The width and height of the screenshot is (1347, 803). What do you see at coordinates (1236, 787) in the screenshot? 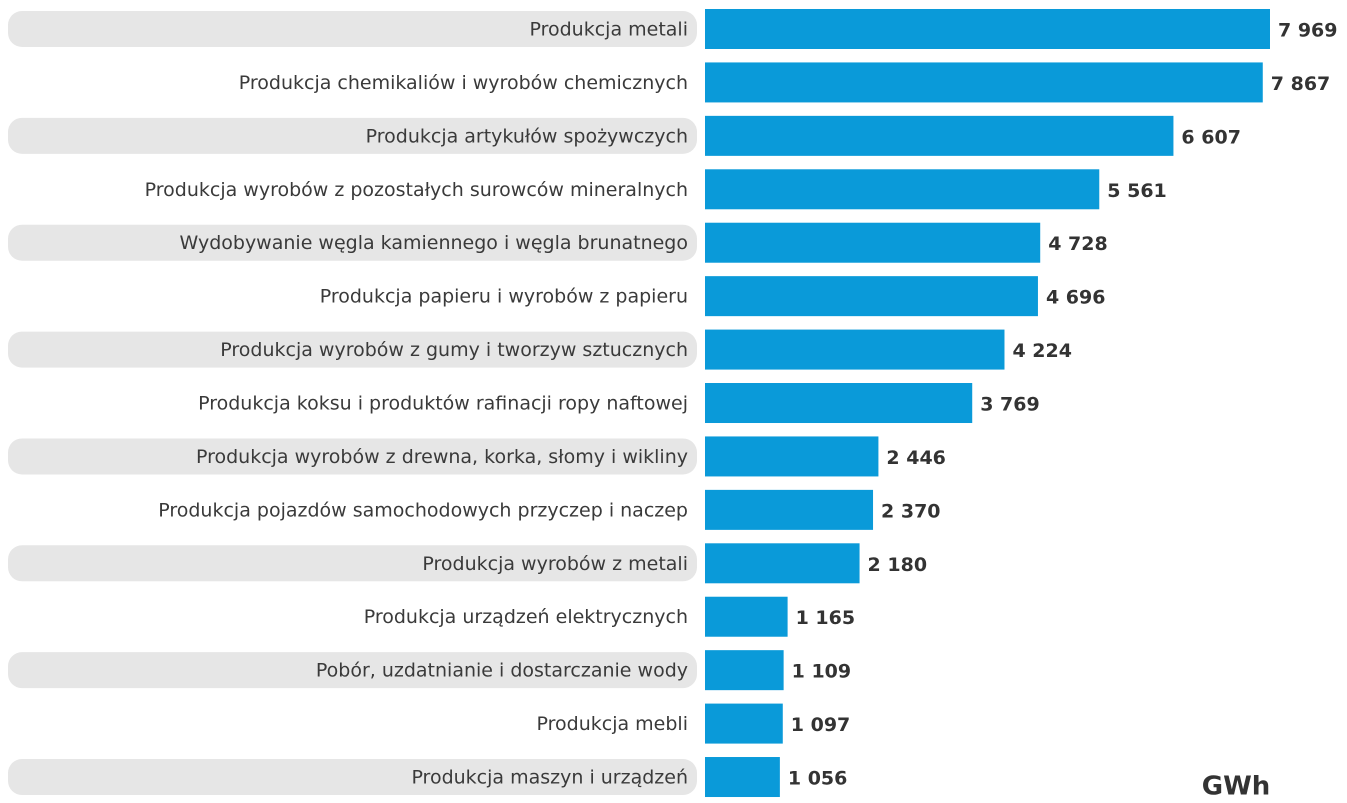
I see `unit-label: GWh` at bounding box center [1236, 787].